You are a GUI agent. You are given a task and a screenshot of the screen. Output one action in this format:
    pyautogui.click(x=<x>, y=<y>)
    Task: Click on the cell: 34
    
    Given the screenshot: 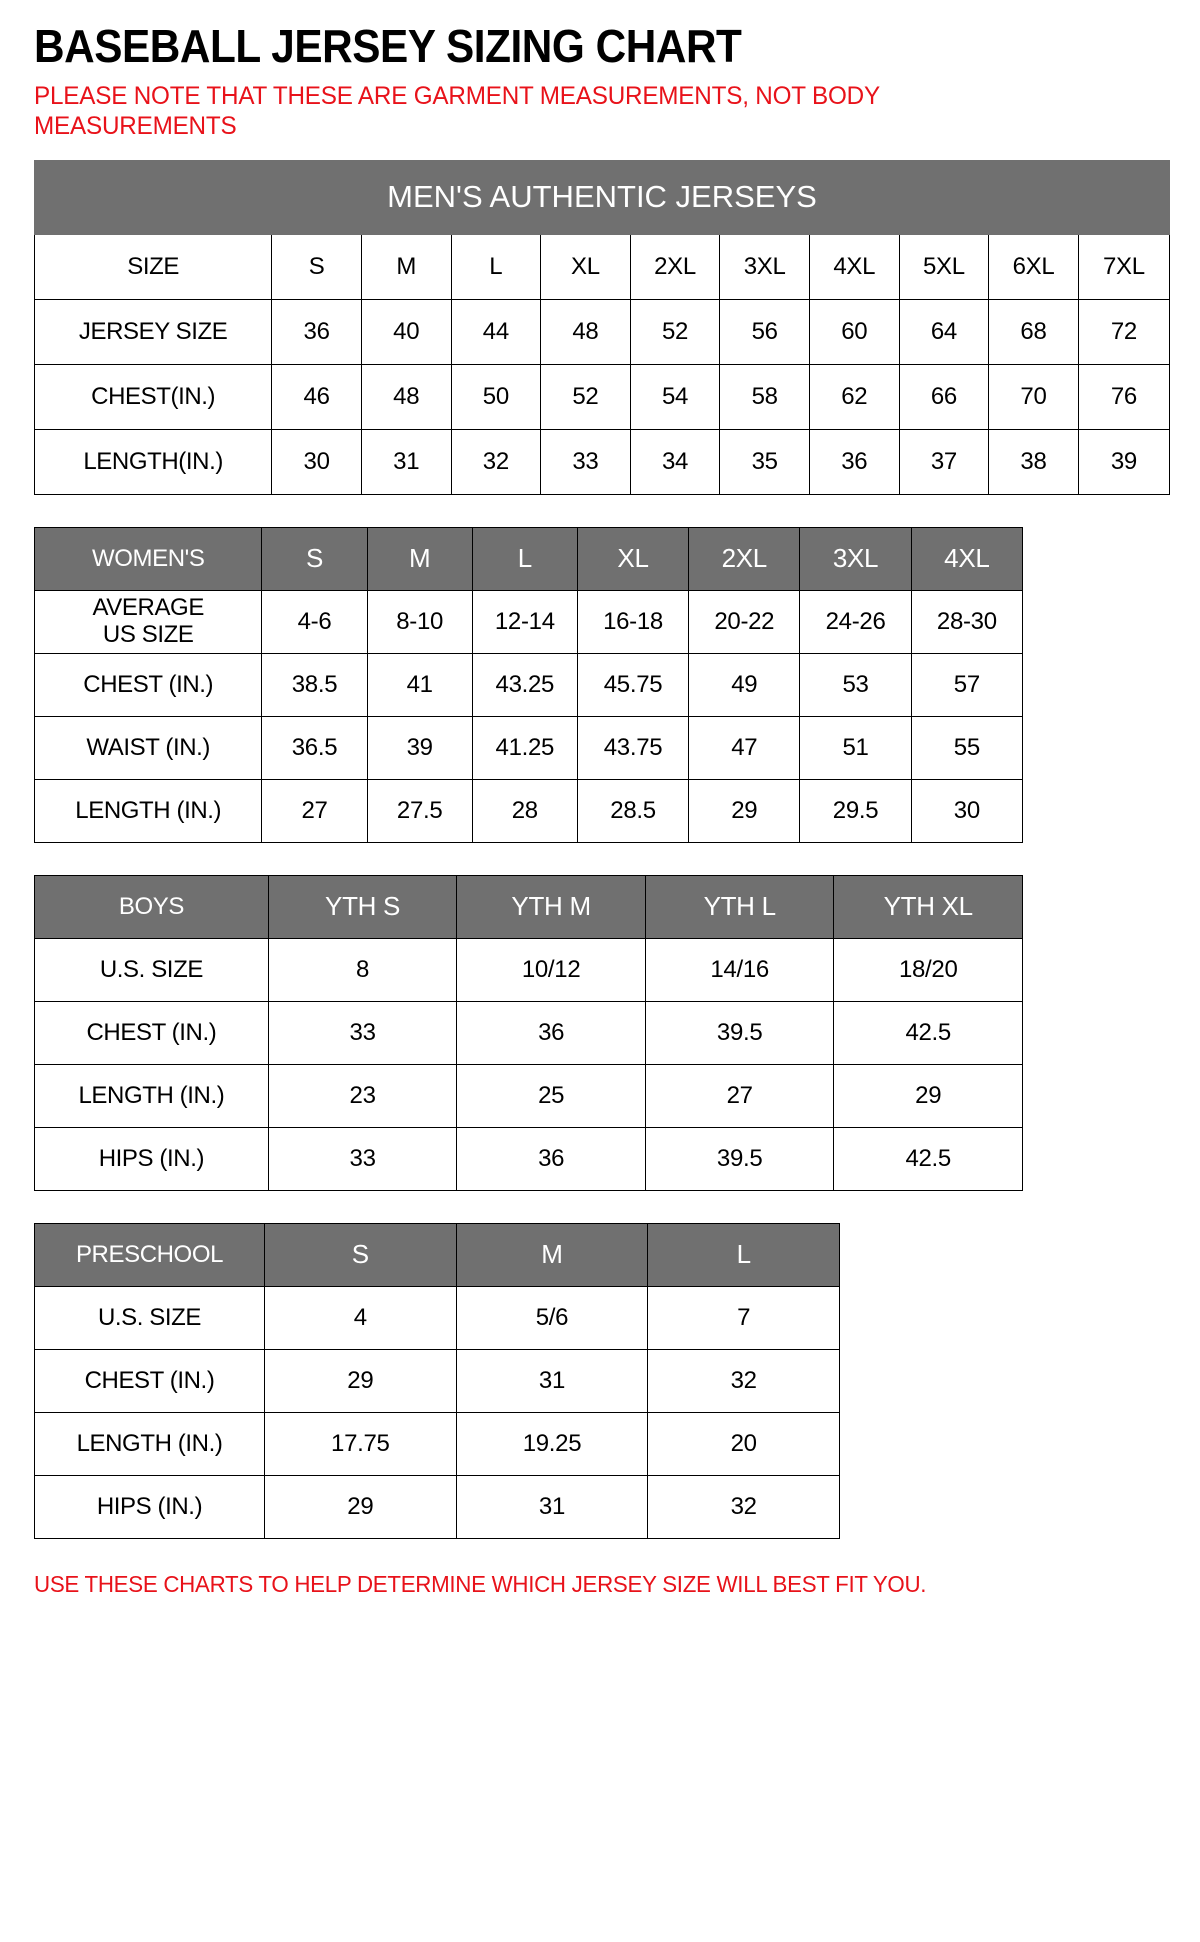 What is the action you would take?
    pyautogui.click(x=675, y=461)
    